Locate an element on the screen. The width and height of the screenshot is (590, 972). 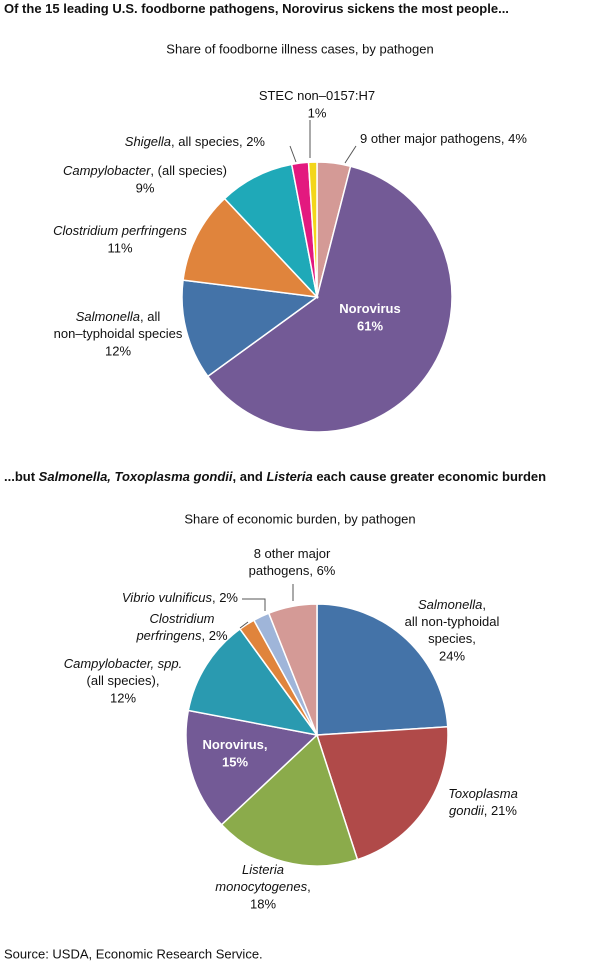
text-part: Salmonella, Toxoplasma gondii is located at coordinates (136, 476).